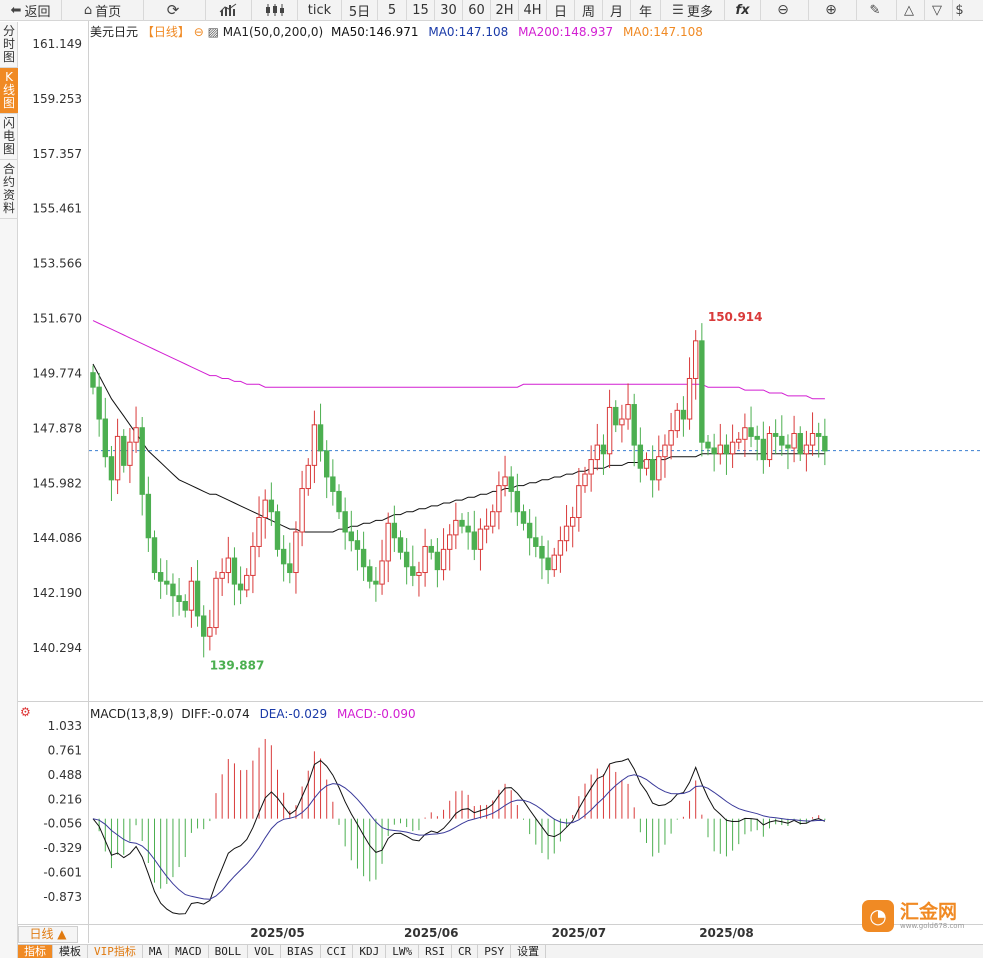 The height and width of the screenshot is (958, 983). Describe the element at coordinates (392, 10) in the screenshot. I see `period-5m: 5` at that location.